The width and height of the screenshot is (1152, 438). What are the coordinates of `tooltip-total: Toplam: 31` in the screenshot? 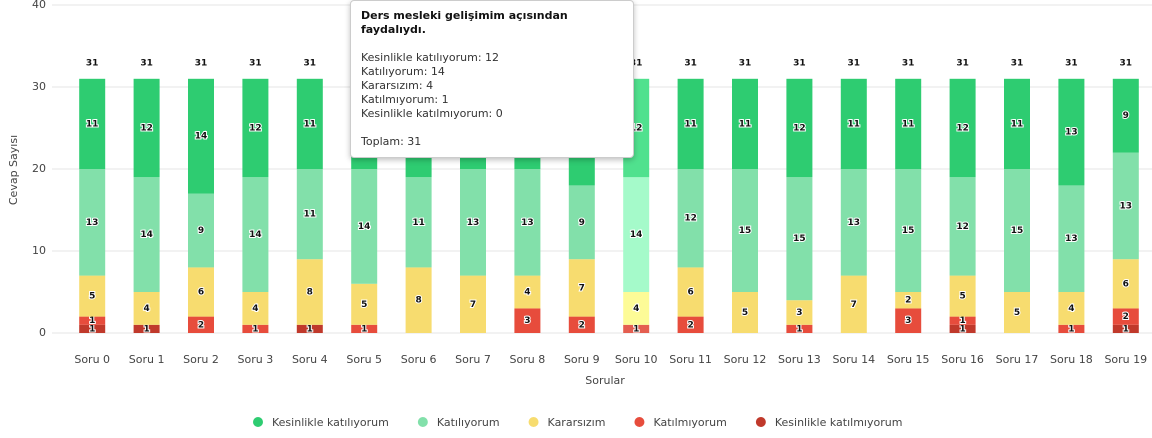 It's located at (391, 141).